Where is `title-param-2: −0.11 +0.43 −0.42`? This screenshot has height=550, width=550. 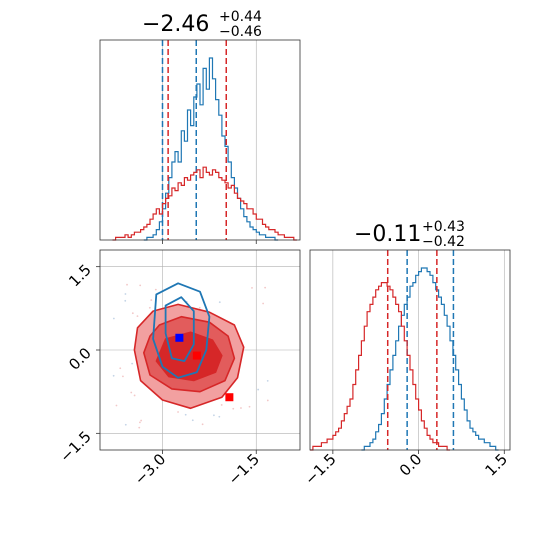 title-param-2: −0.11 +0.43 −0.42 is located at coordinates (409, 234).